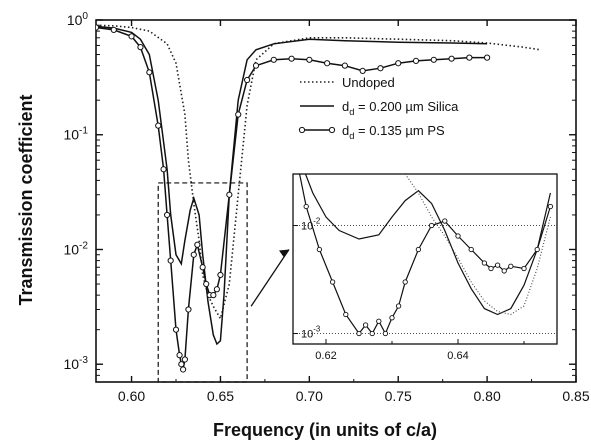 This screenshot has height=444, width=591. What do you see at coordinates (311, 333) in the screenshot?
I see `inset-y-tick-label: 10⁻³` at bounding box center [311, 333].